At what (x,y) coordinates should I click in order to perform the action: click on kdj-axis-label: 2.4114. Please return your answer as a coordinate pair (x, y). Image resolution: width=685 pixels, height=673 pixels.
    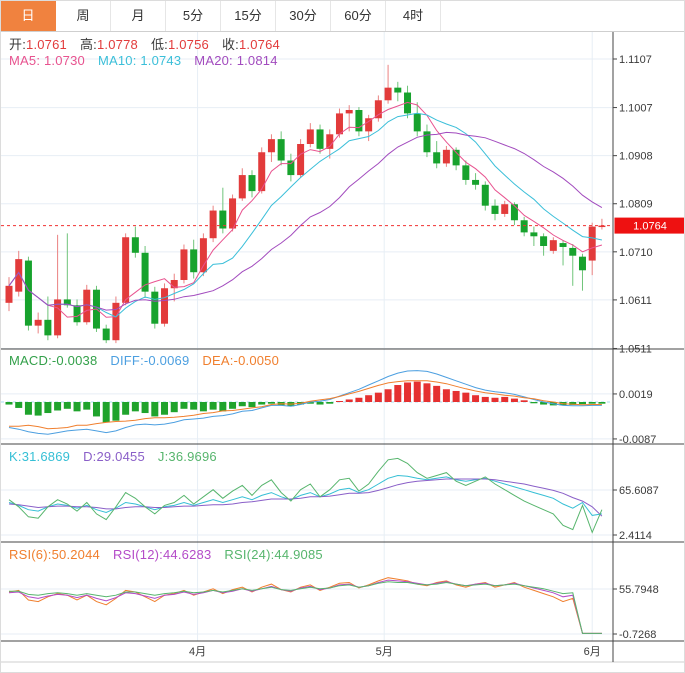
    Looking at the image, I should click on (635, 536).